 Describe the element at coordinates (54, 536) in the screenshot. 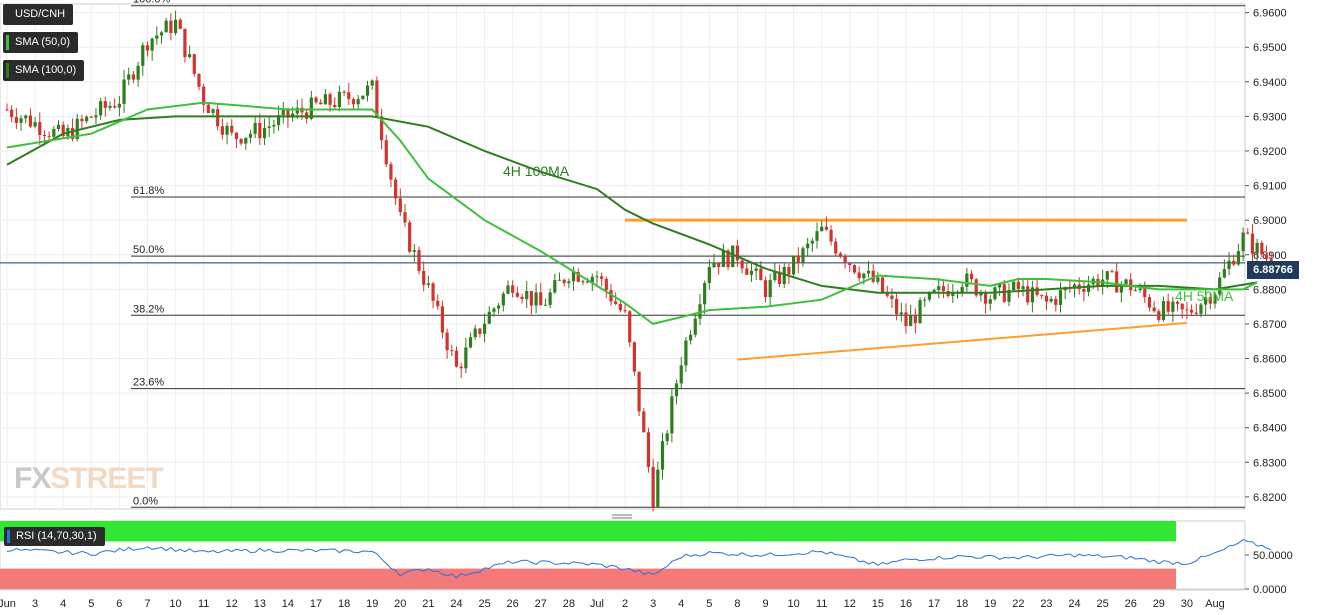

I see `rsi-legend: RSI (14,70,30,1)` at that location.